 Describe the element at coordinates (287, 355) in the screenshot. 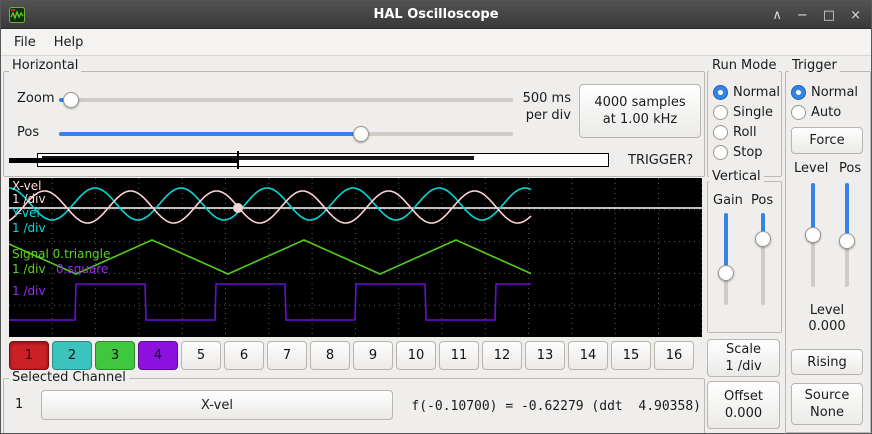

I see `channel-button-7: 7` at that location.